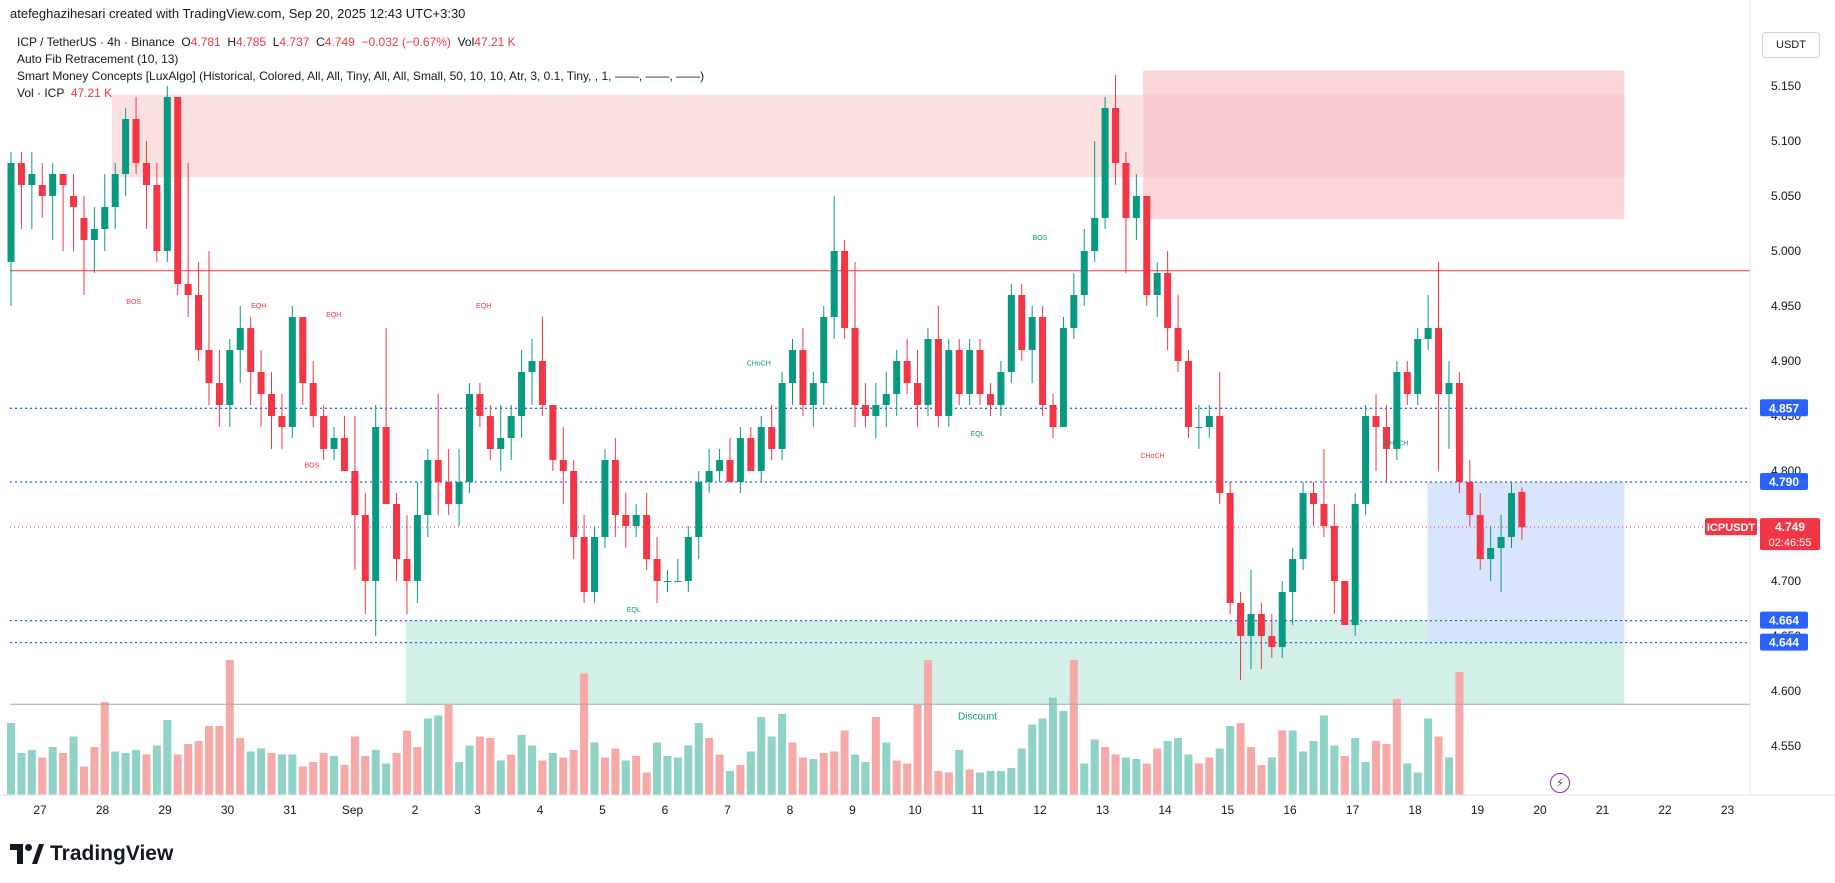  What do you see at coordinates (1784, 620) in the screenshot?
I see `price-level-badge` at bounding box center [1784, 620].